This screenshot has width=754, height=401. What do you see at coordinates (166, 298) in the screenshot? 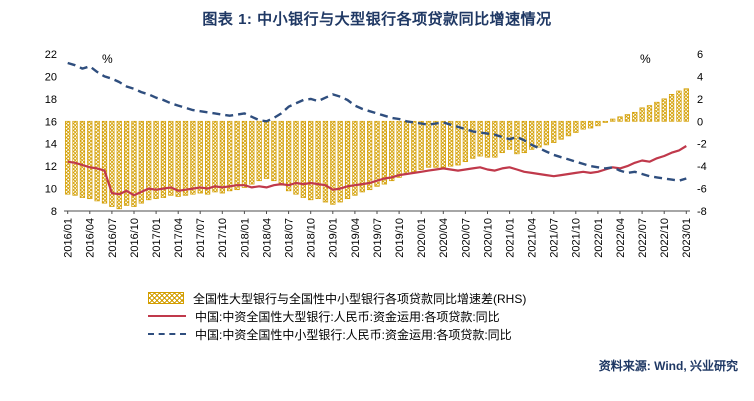
I see `hatched-bar-swatch-icon` at bounding box center [166, 298].